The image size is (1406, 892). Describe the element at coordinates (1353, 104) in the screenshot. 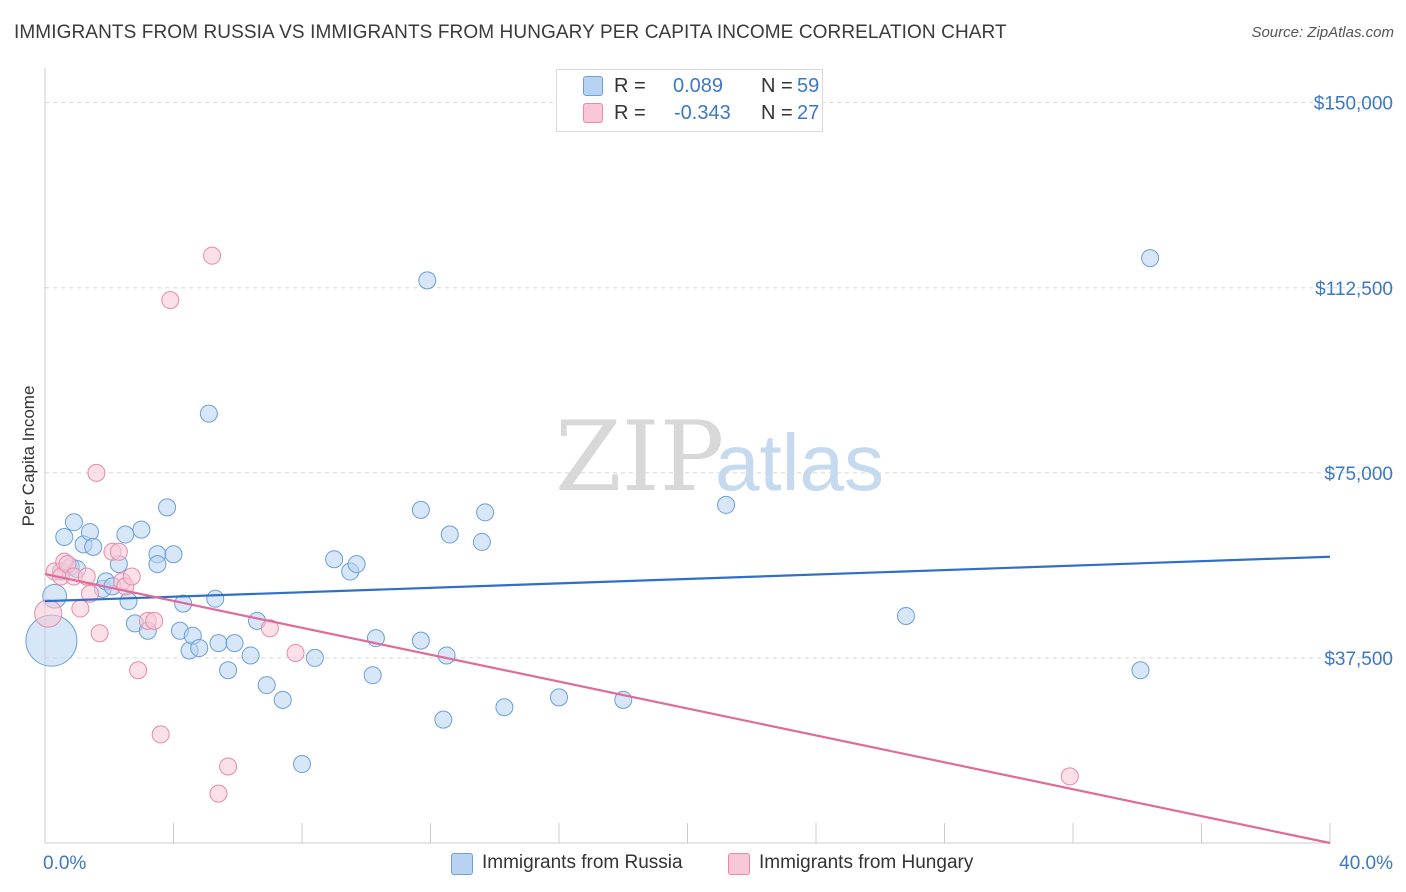

I see `y-tick-label-3: $150,000` at that location.